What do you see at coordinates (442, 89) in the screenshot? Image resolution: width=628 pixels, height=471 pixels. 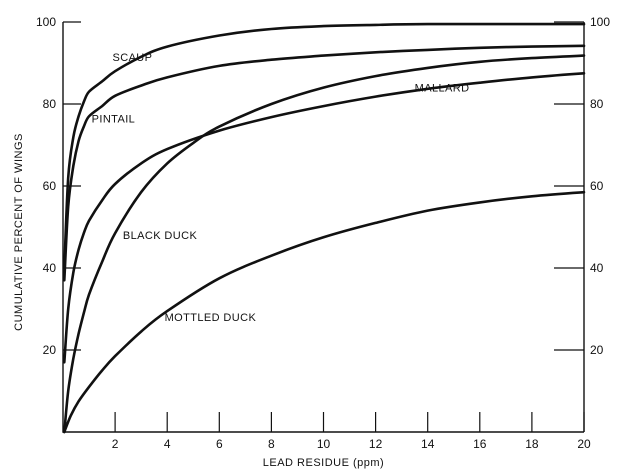 I see `series-label-mallard: MALLARD` at bounding box center [442, 89].